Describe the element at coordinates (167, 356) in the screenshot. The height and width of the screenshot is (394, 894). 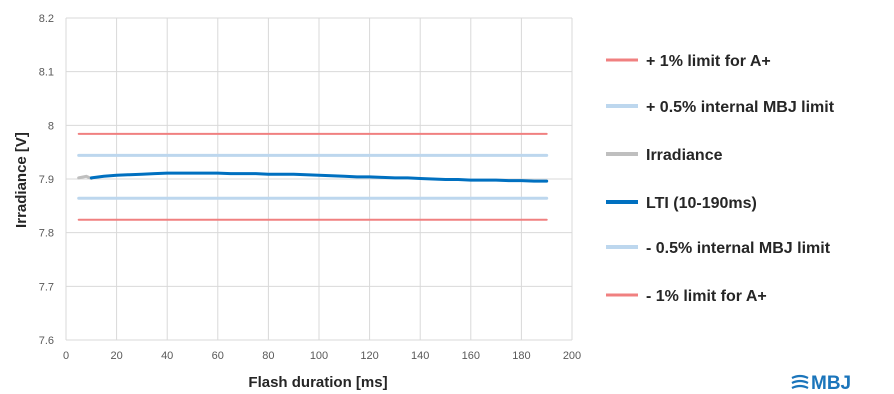
I see `x-tick-label: 40` at that location.